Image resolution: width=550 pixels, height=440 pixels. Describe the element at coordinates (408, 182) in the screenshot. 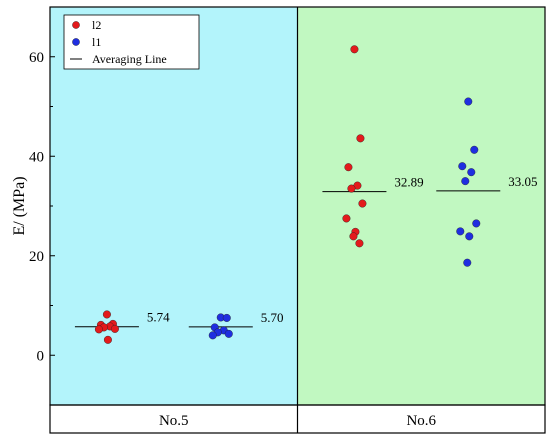

I see `mean-label: 32.89` at that location.